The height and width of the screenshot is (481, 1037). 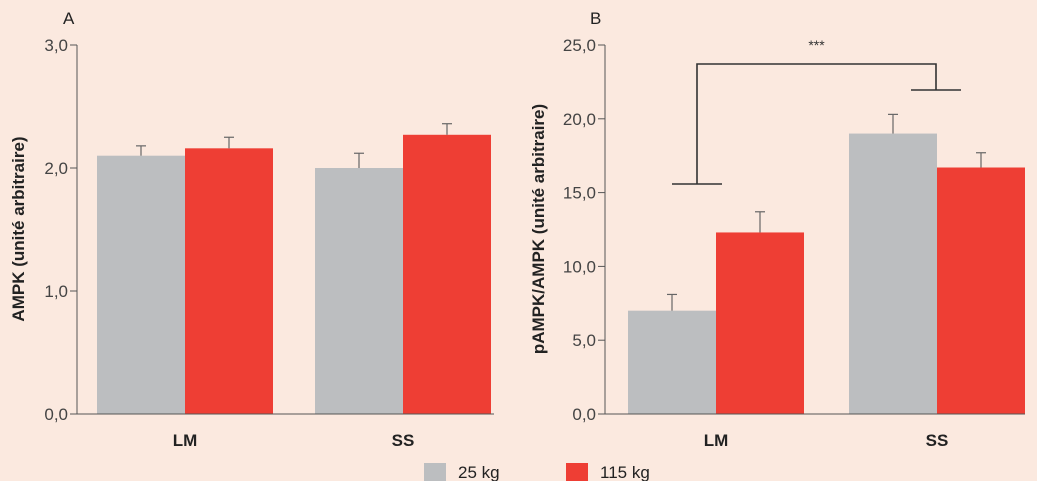 I want to click on panel-b-bar-ss-115kg, so click(x=981, y=290).